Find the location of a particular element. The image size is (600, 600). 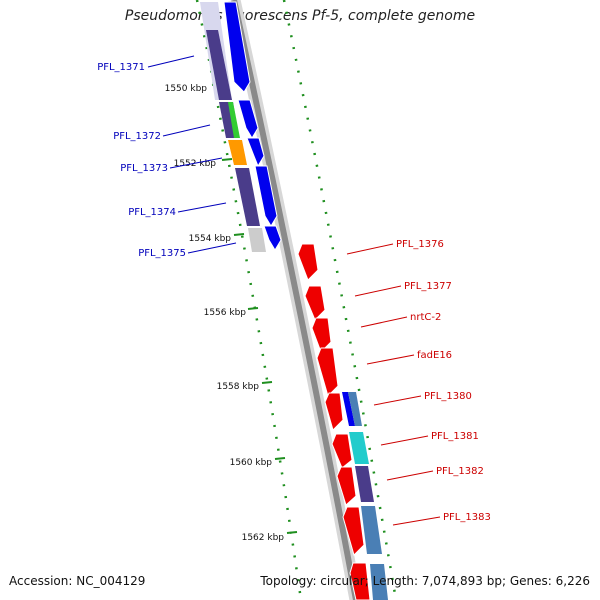

scale-label: 1556 kbp is located at coordinates (225, 313).